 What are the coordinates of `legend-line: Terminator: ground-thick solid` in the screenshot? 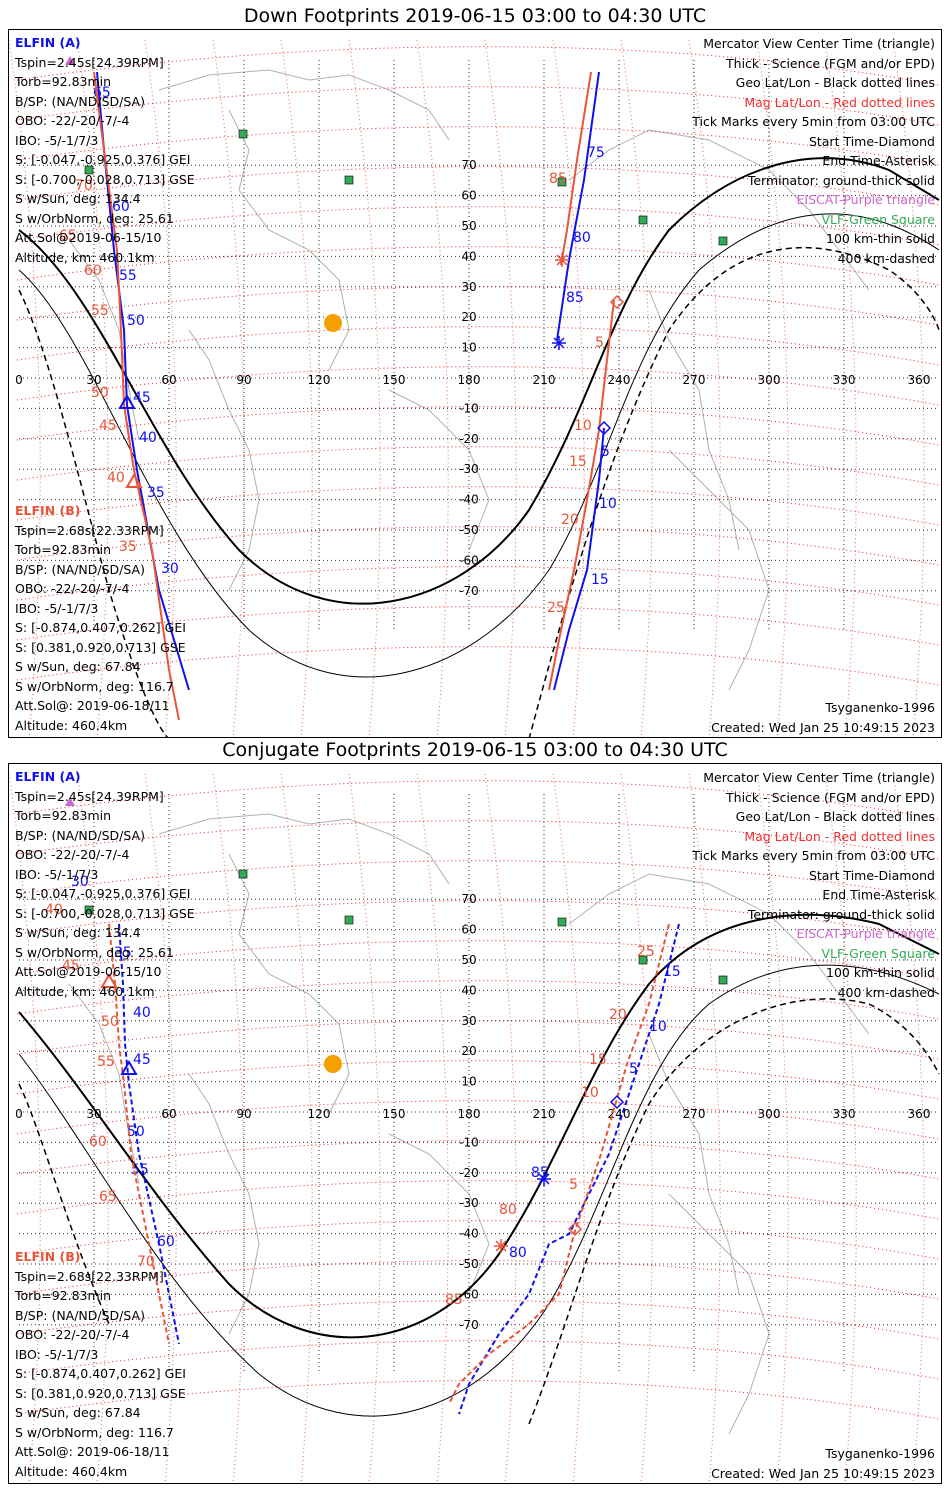 It's located at (841, 180).